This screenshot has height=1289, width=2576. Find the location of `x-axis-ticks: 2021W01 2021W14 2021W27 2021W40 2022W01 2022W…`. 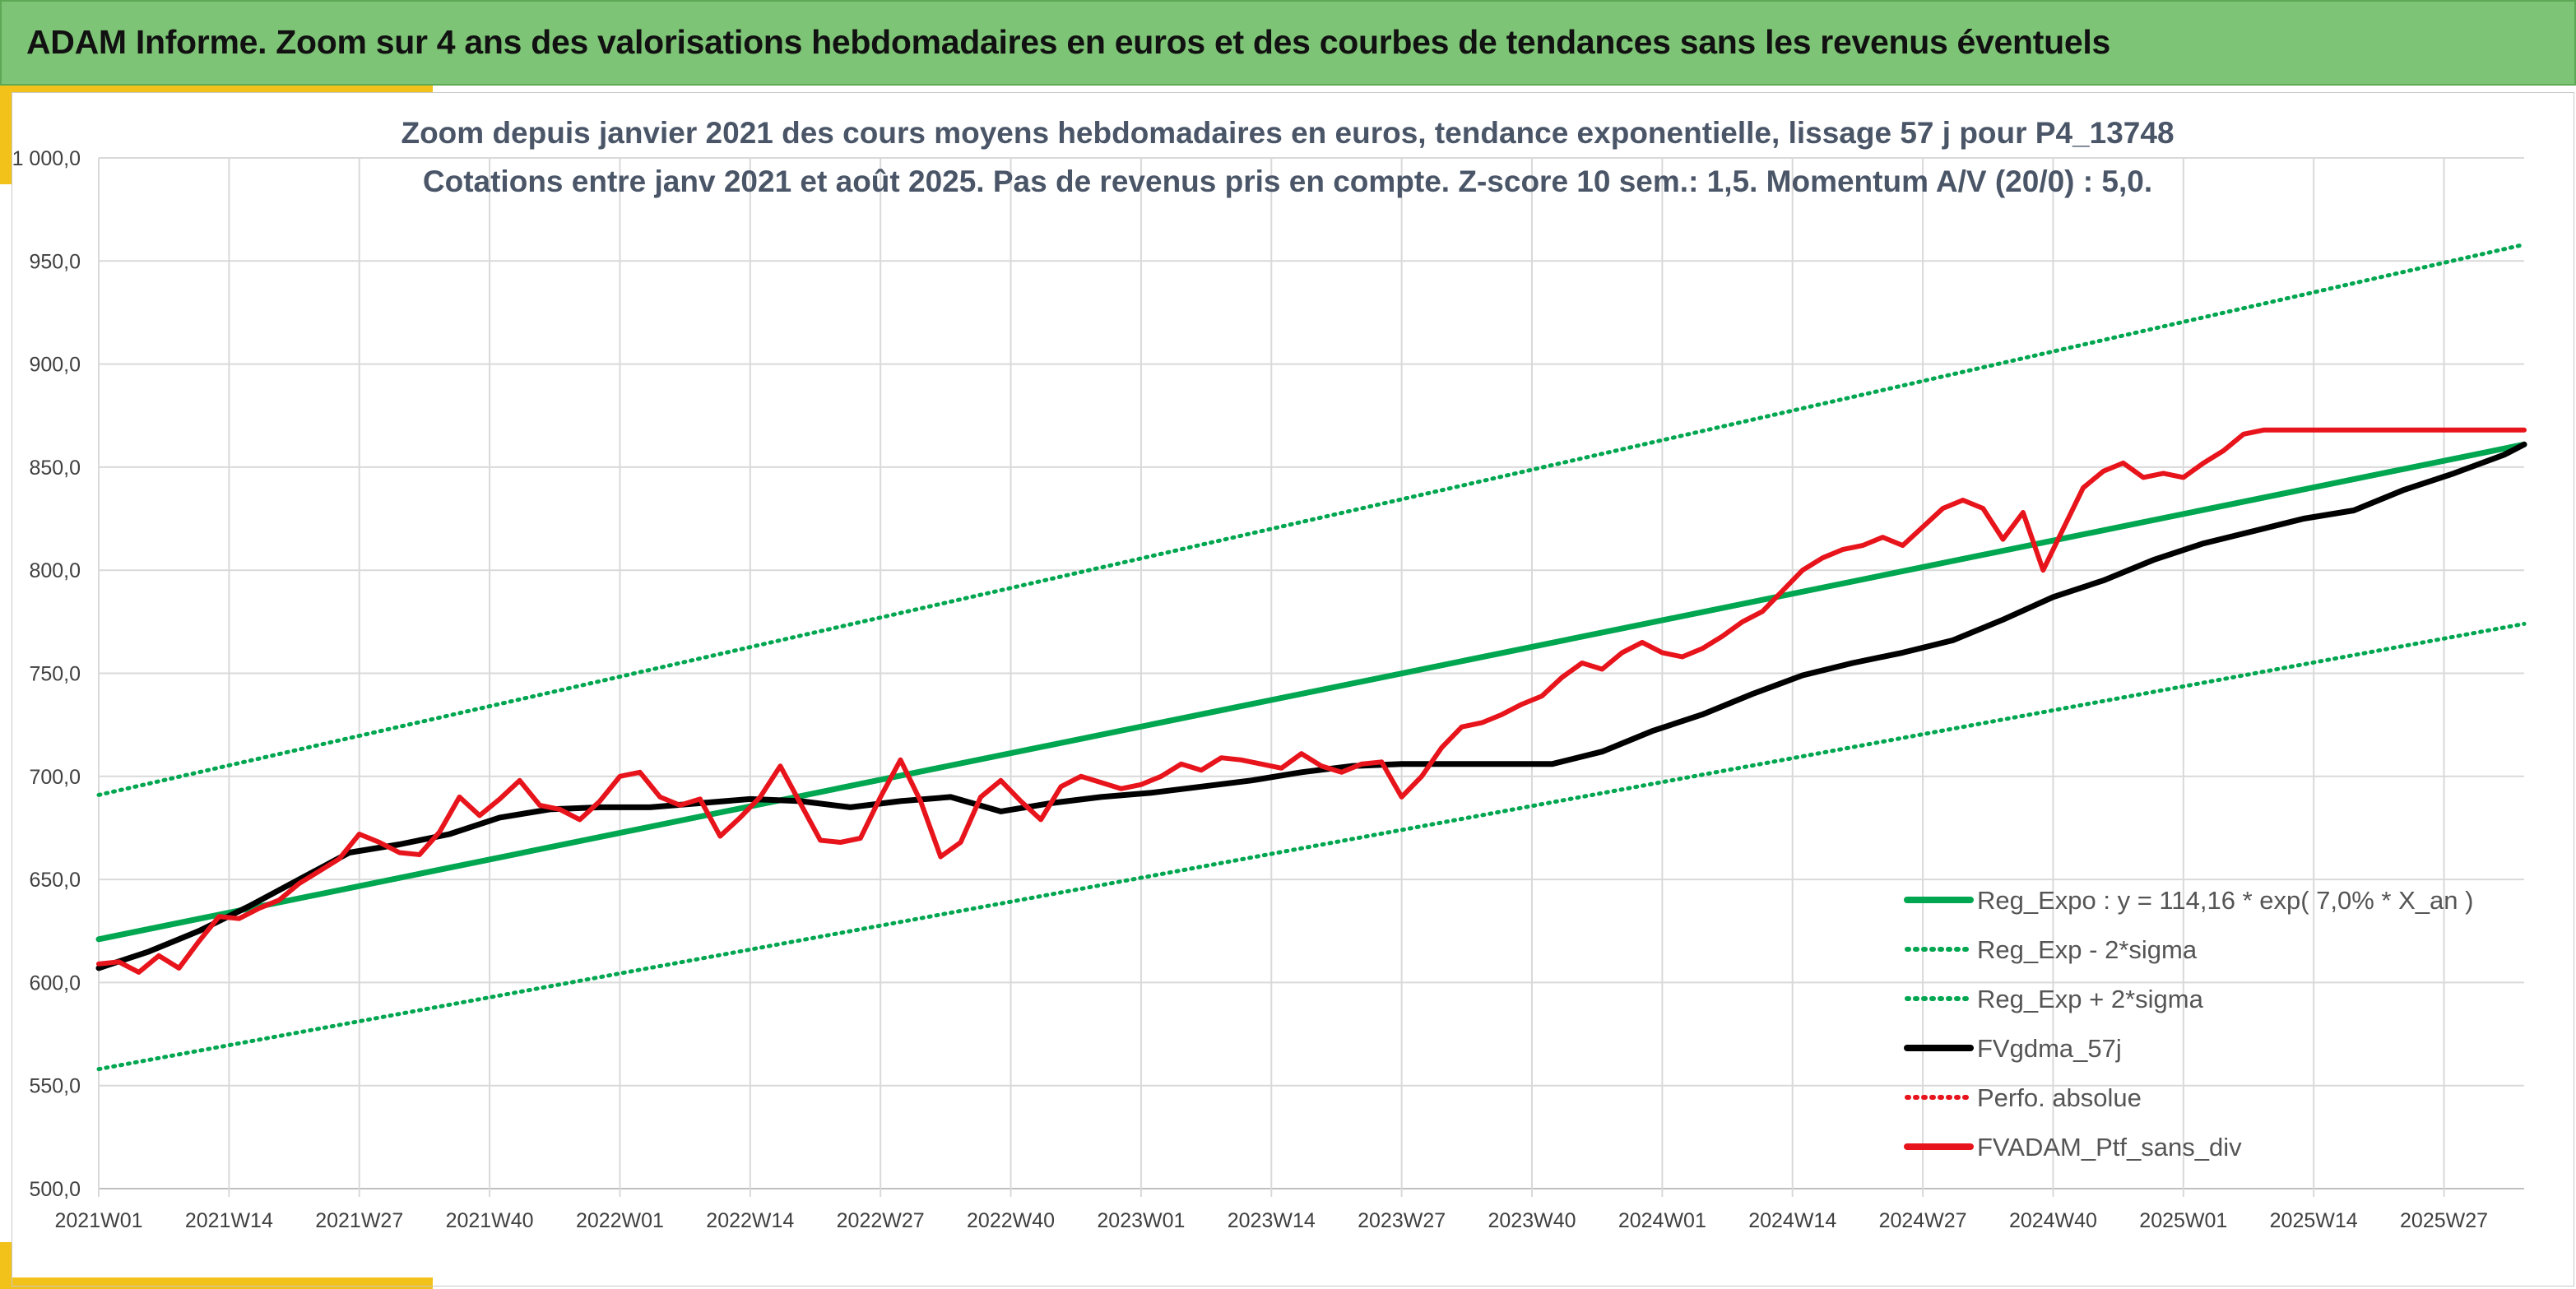

x-axis-ticks: 2021W01 2021W14 2021W27 2021W40 2022W01 2022W… is located at coordinates (1271, 1220).